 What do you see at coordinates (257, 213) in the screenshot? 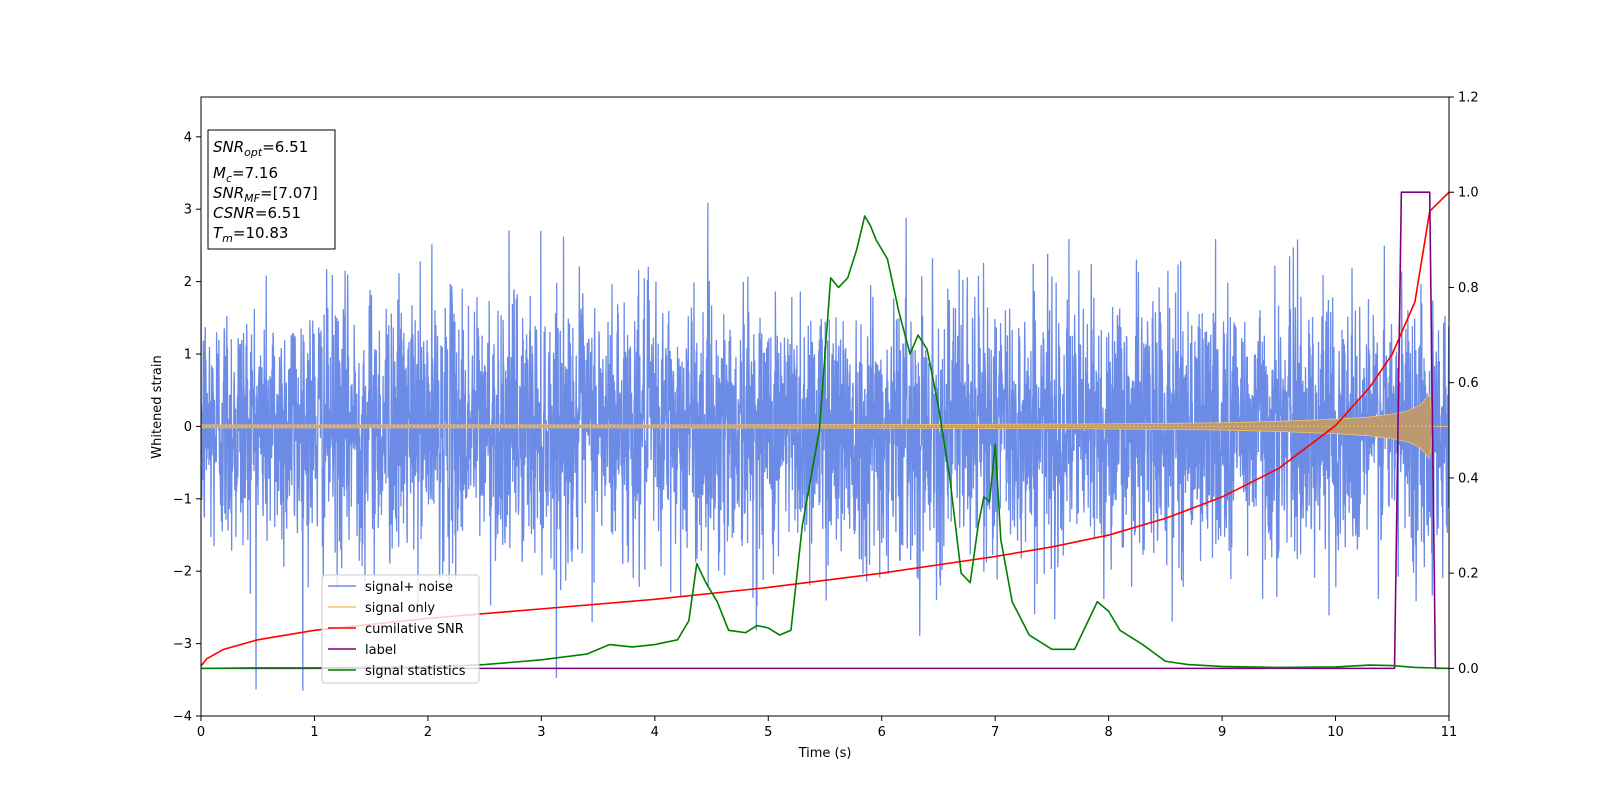
I see `info-csnr: CSNR=6.51` at bounding box center [257, 213].